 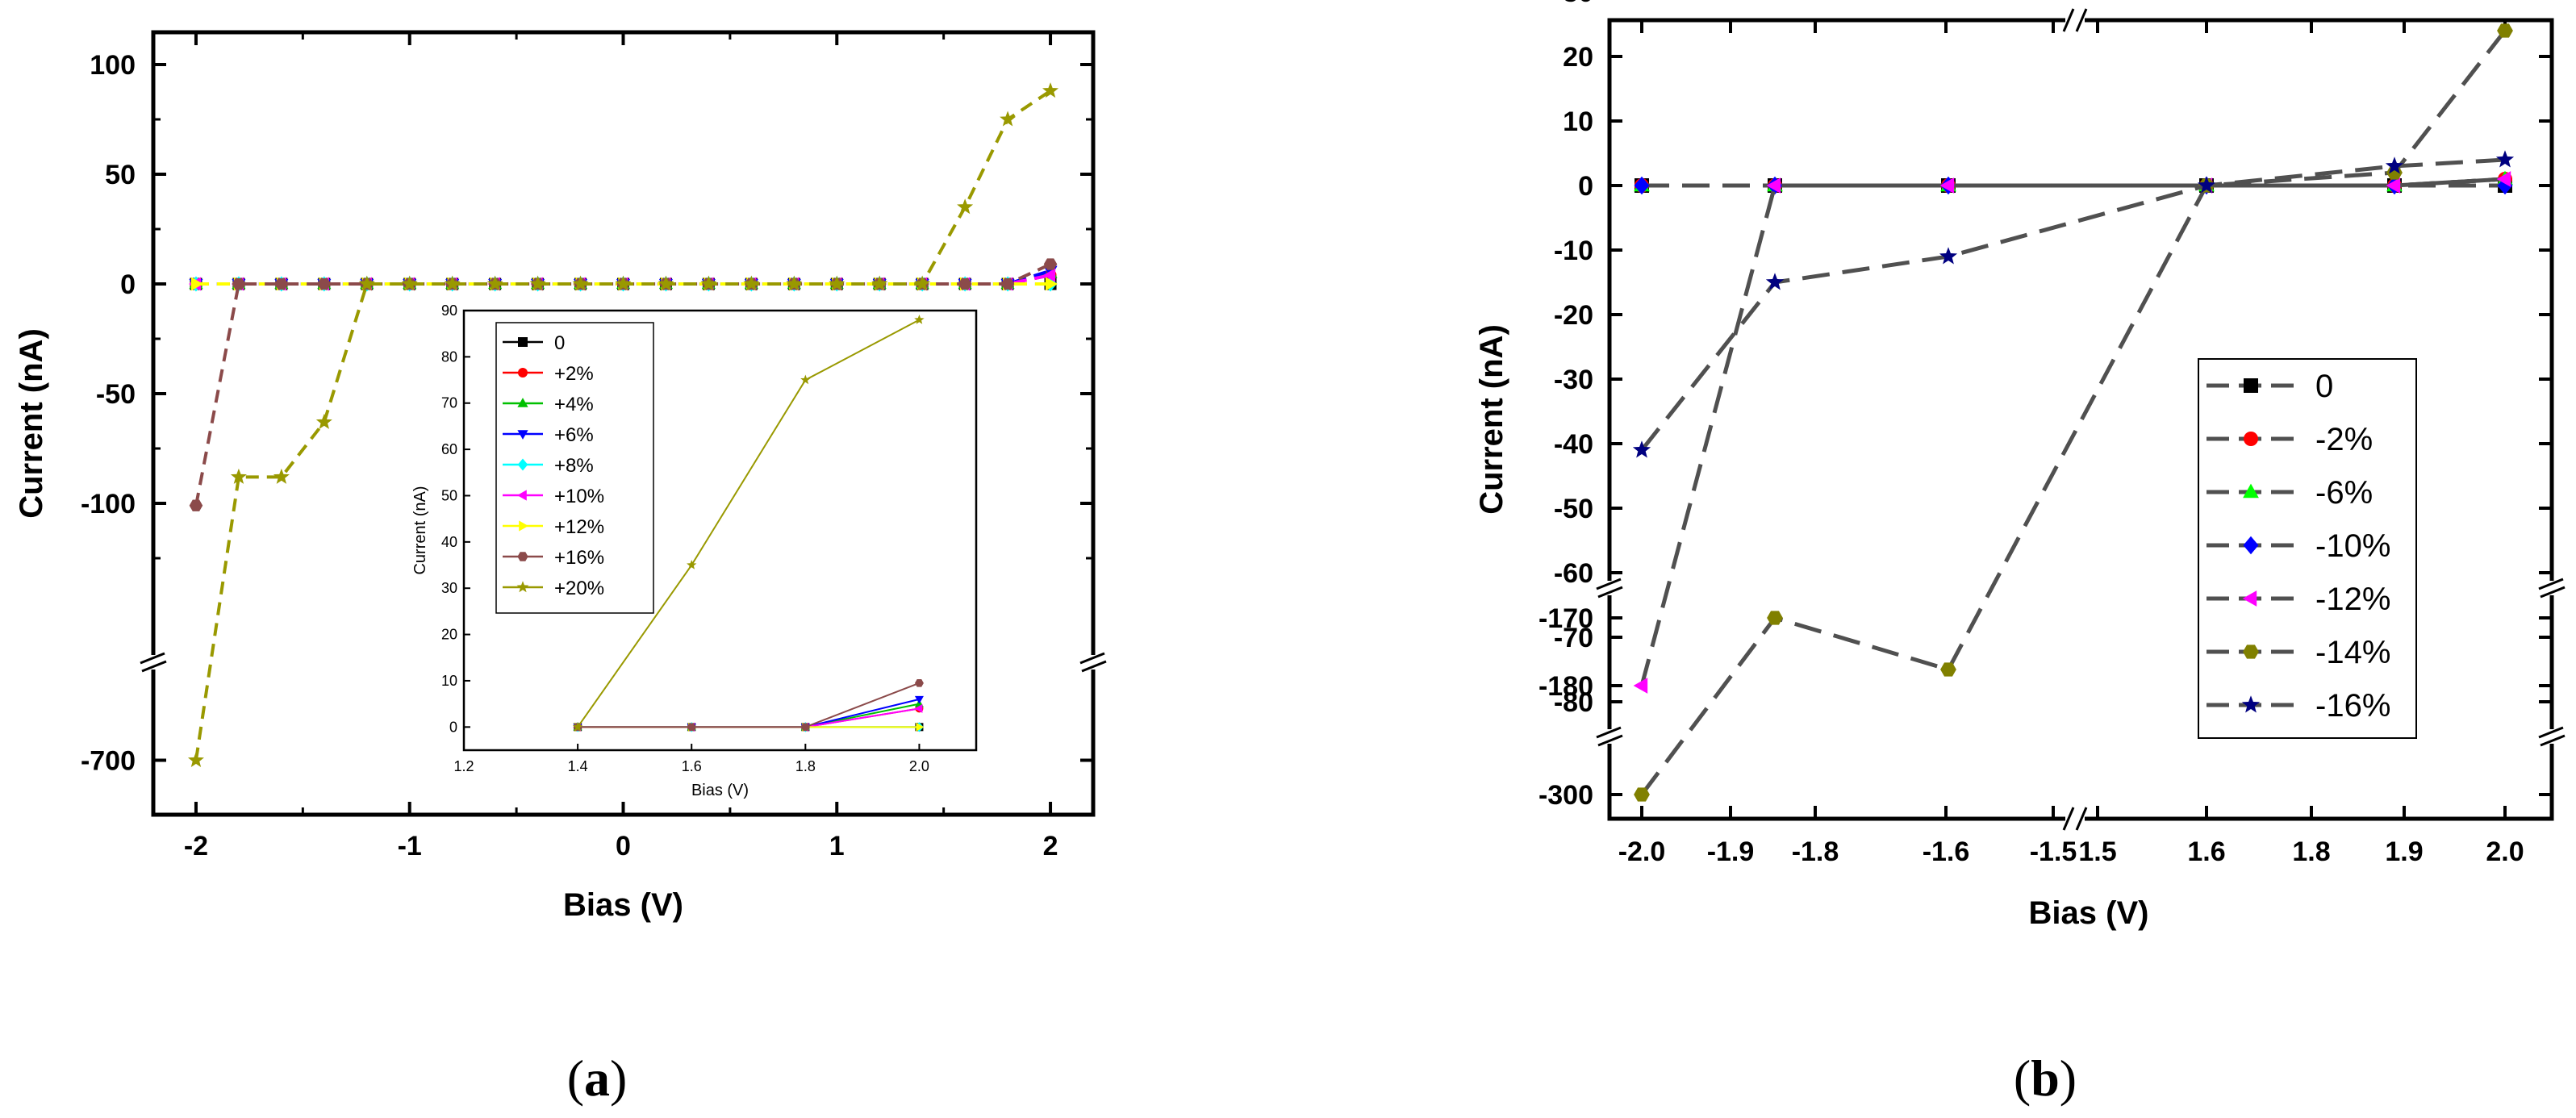 I want to click on axis-break-right-stroke, so click(x=1094, y=666).